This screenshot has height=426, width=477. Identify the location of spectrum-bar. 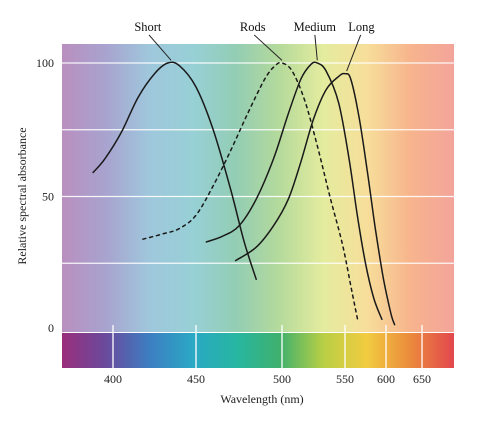
(258, 350).